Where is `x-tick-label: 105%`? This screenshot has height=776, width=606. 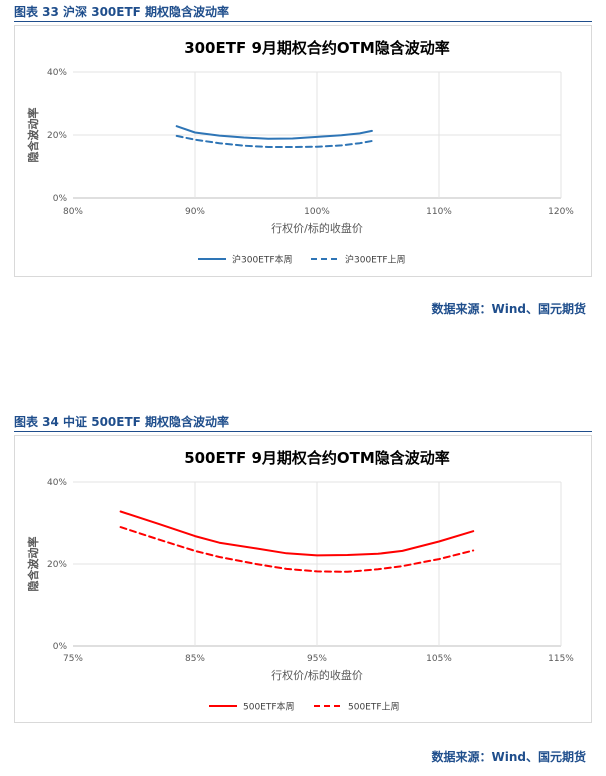 x-tick-label: 105% is located at coordinates (439, 659).